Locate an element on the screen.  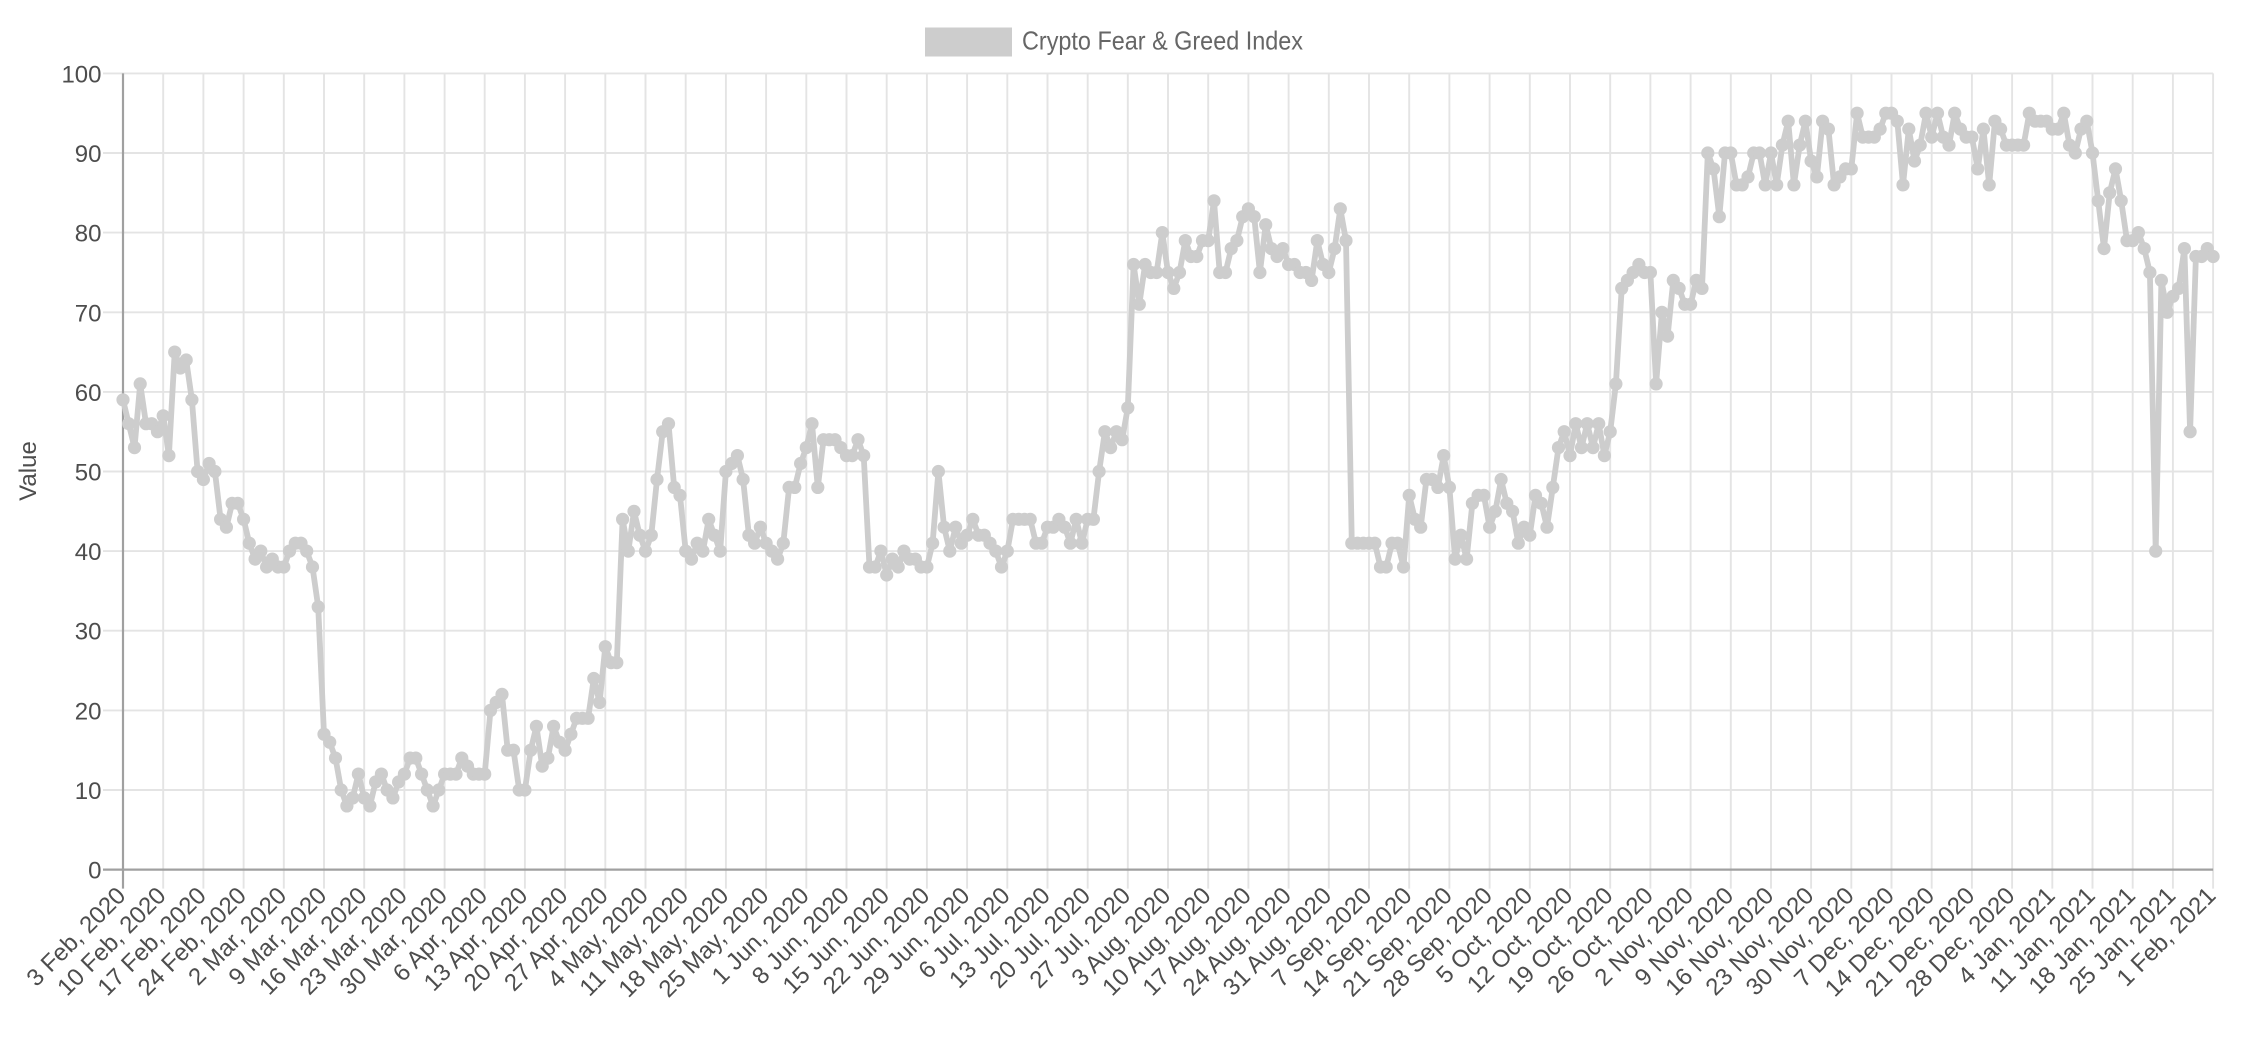
svg-text: 40 is located at coordinates (88, 552).